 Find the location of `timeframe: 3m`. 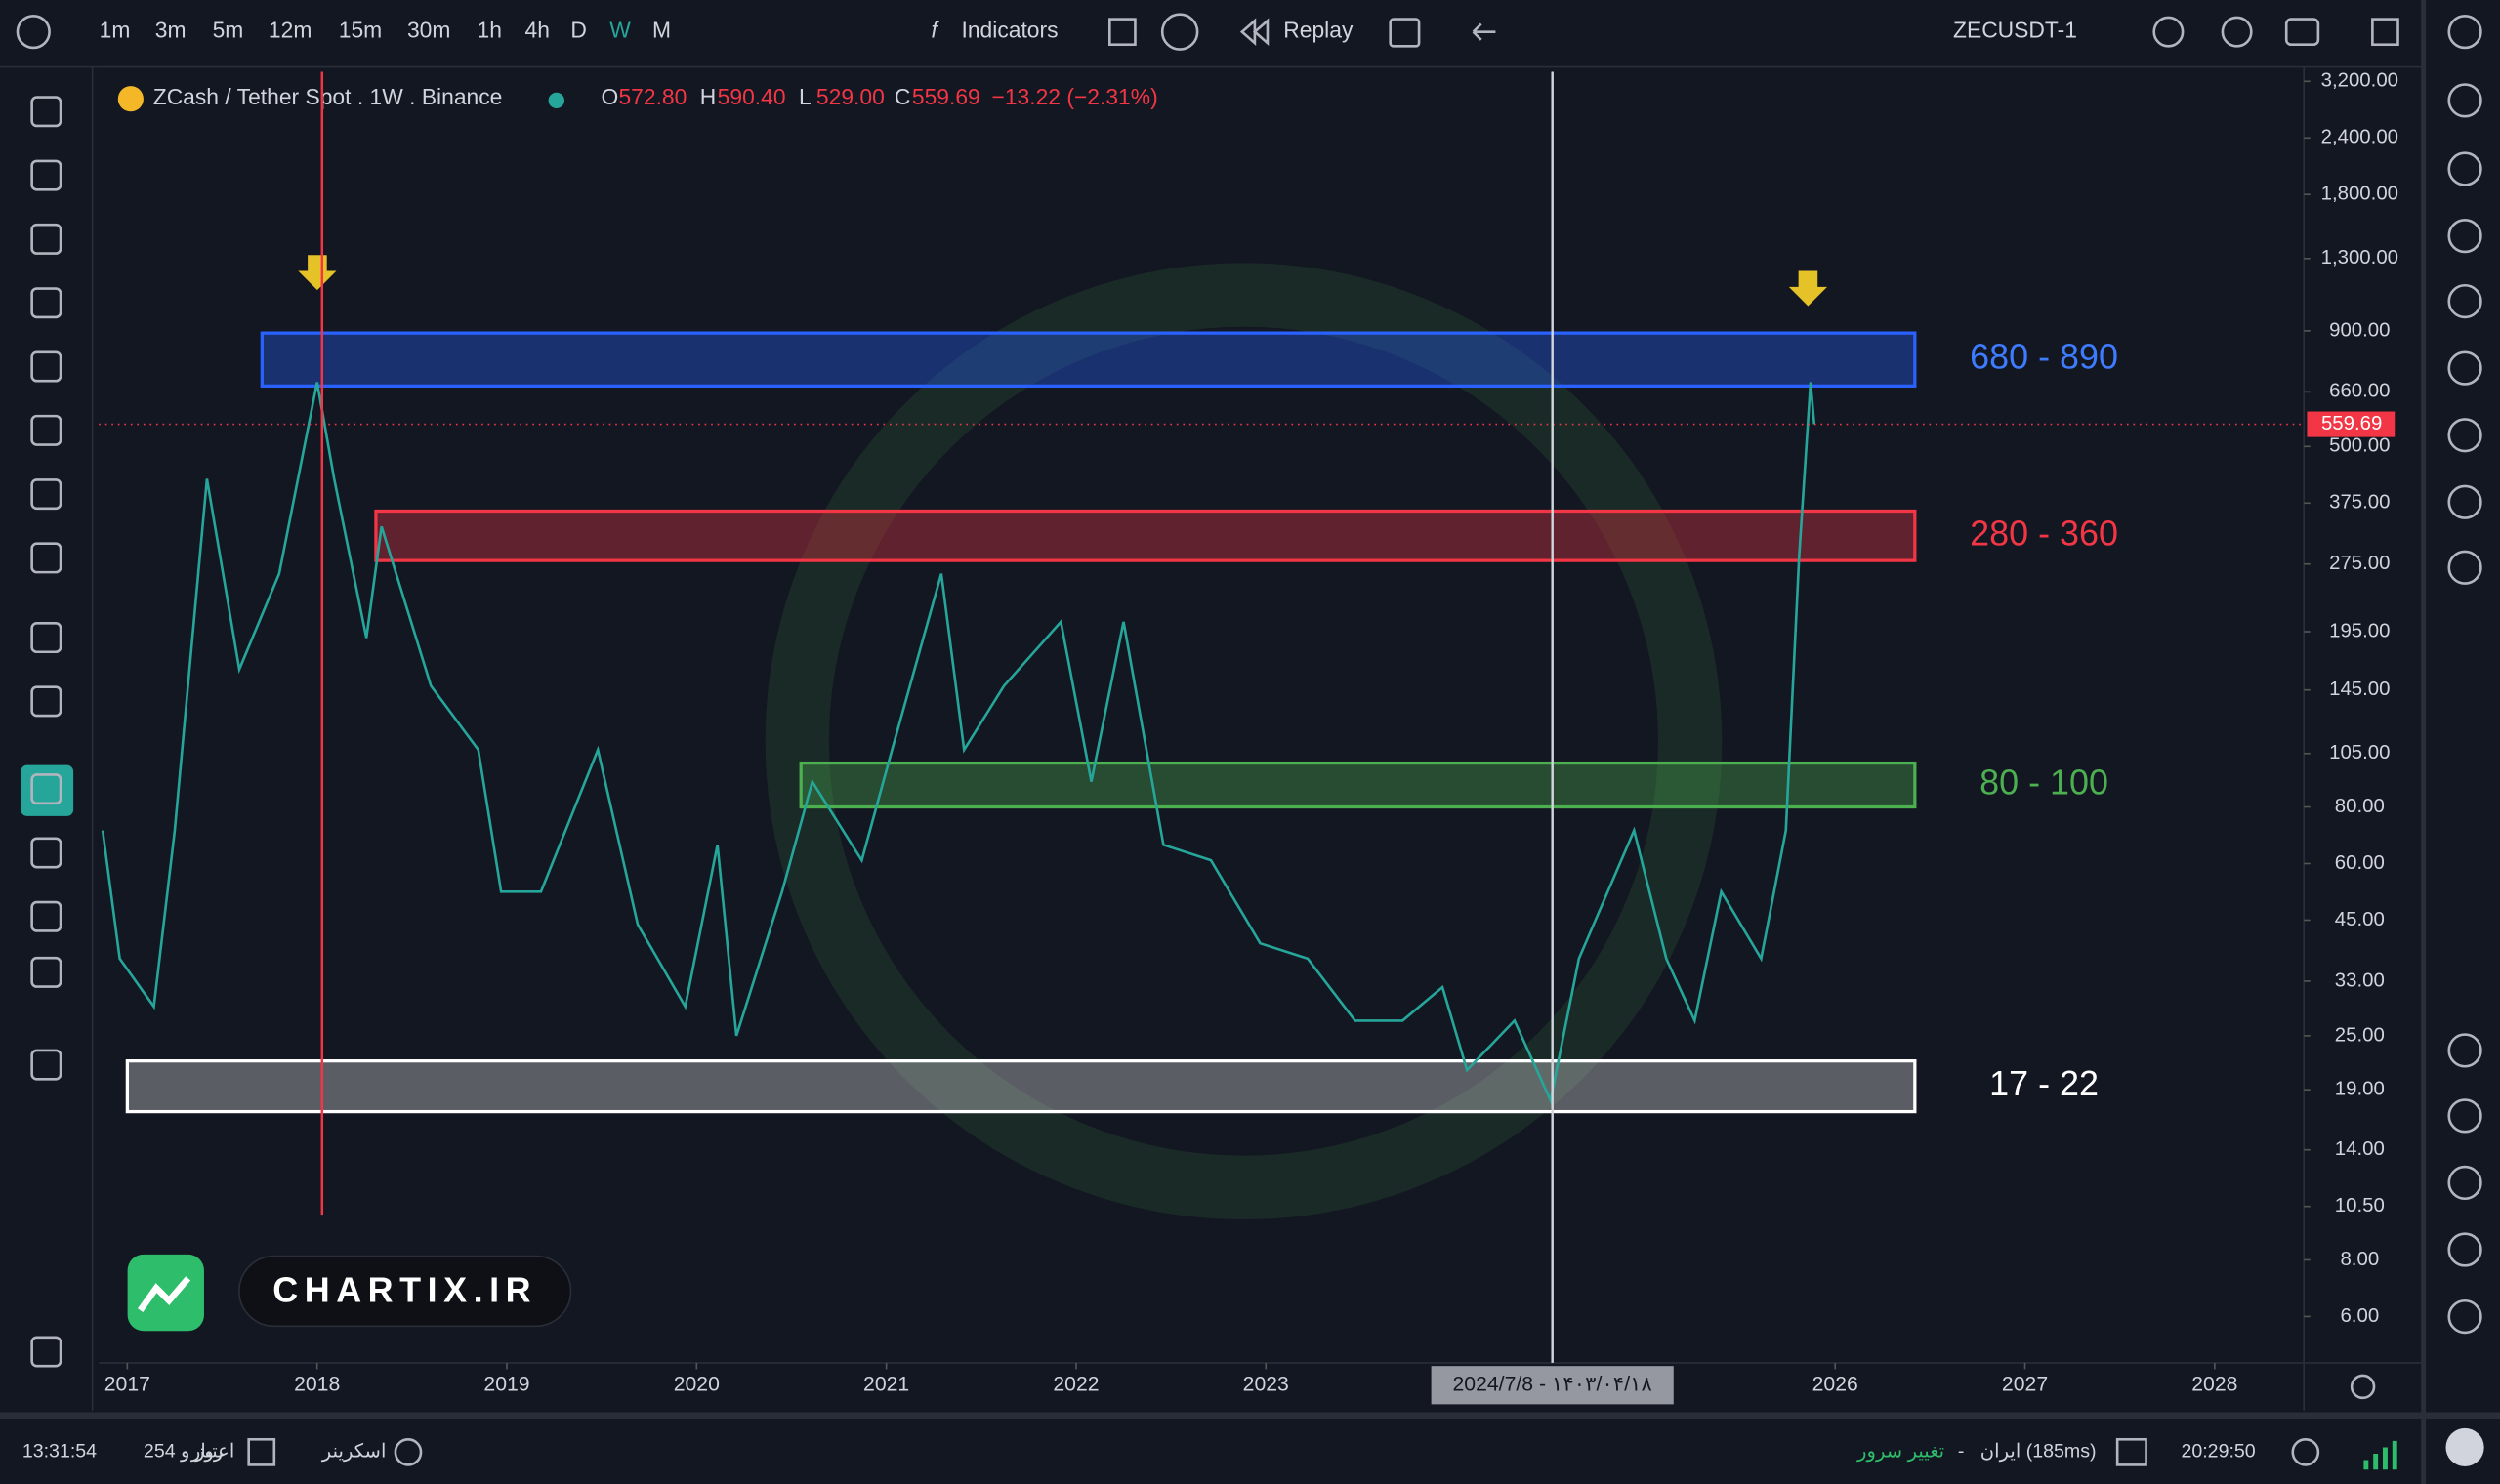

timeframe: 3m is located at coordinates (171, 31).